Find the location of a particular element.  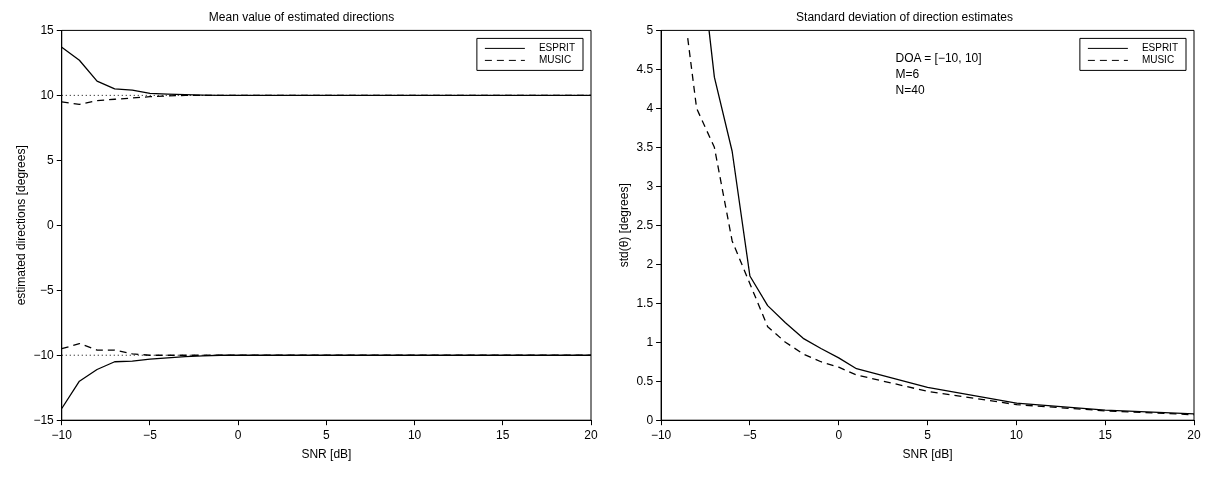

y-tick-label: −5 is located at coordinates (47, 289).